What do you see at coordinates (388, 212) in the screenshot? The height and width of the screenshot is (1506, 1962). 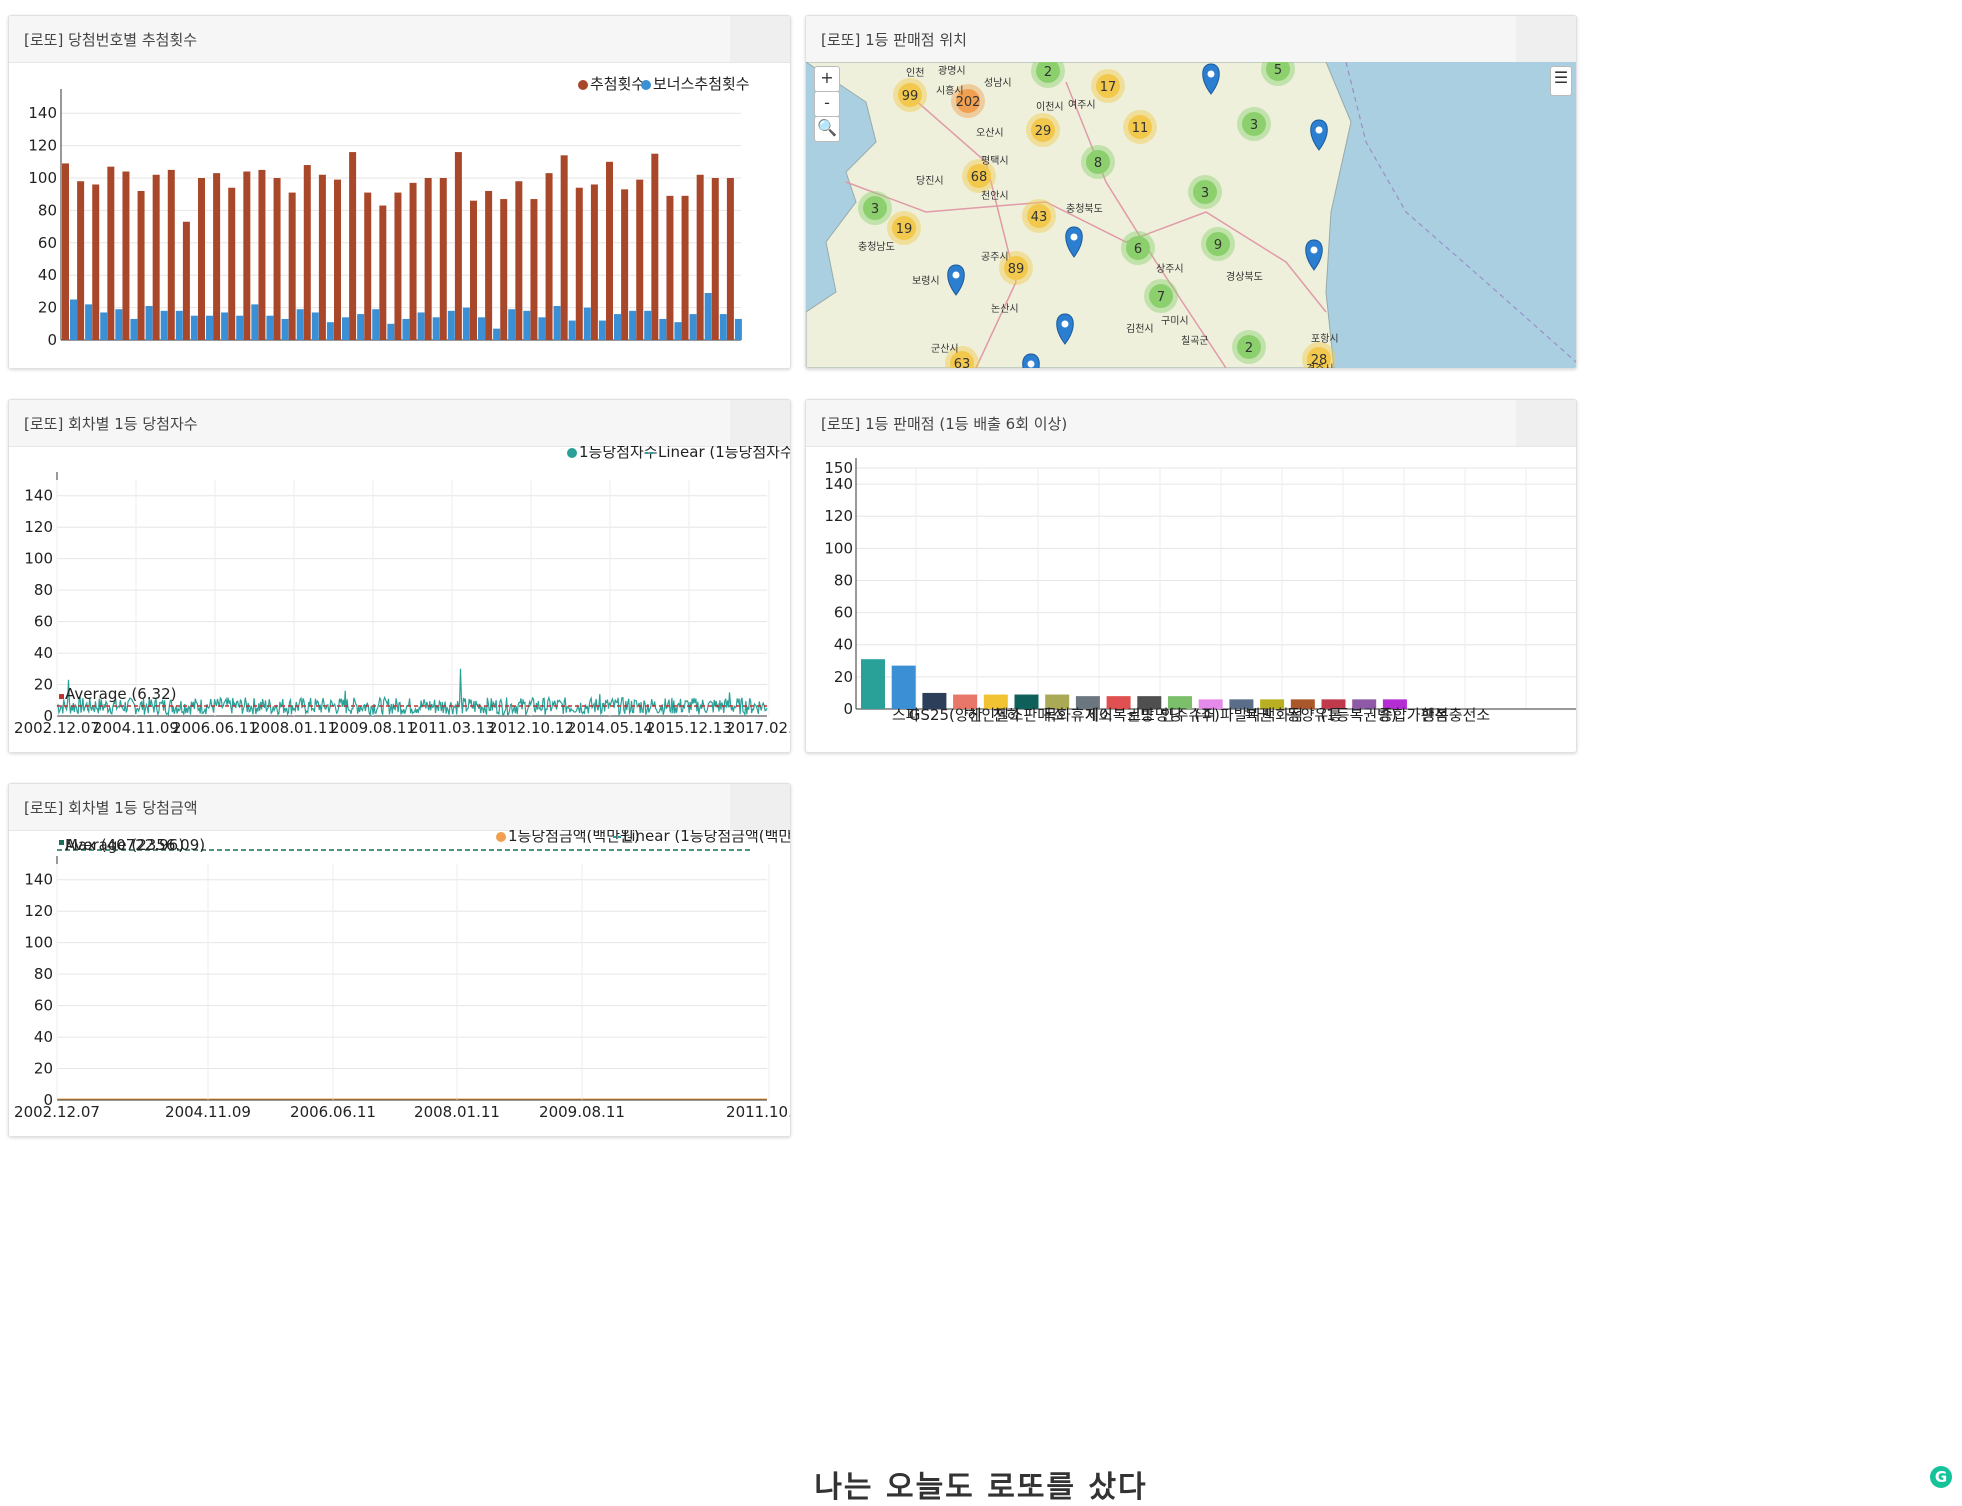 I see `draw-count-chart: 0 20 40 60 80 100 120 140 추첨횟수 보너스추첨횟수` at bounding box center [388, 212].